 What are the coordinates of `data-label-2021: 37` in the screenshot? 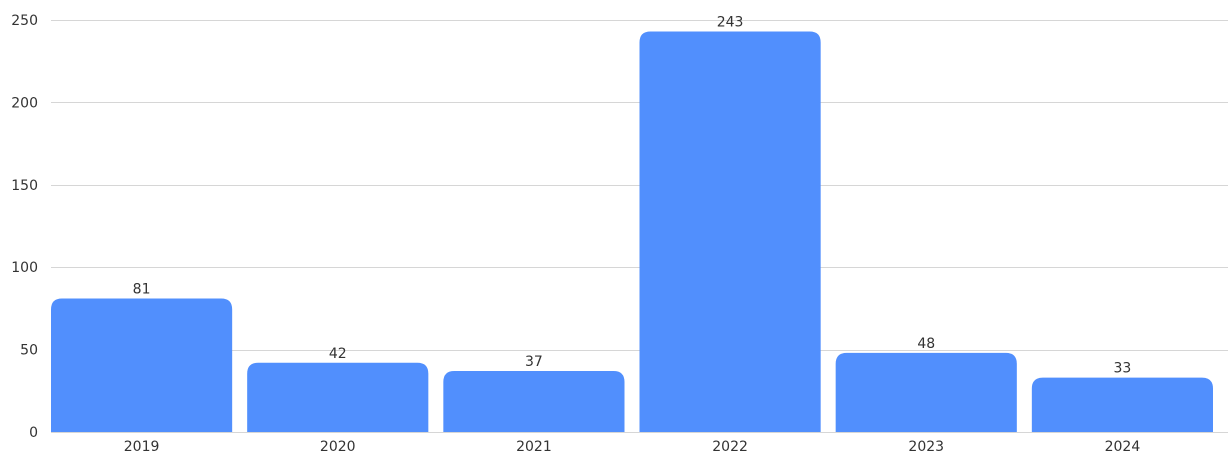 It's located at (534, 362).